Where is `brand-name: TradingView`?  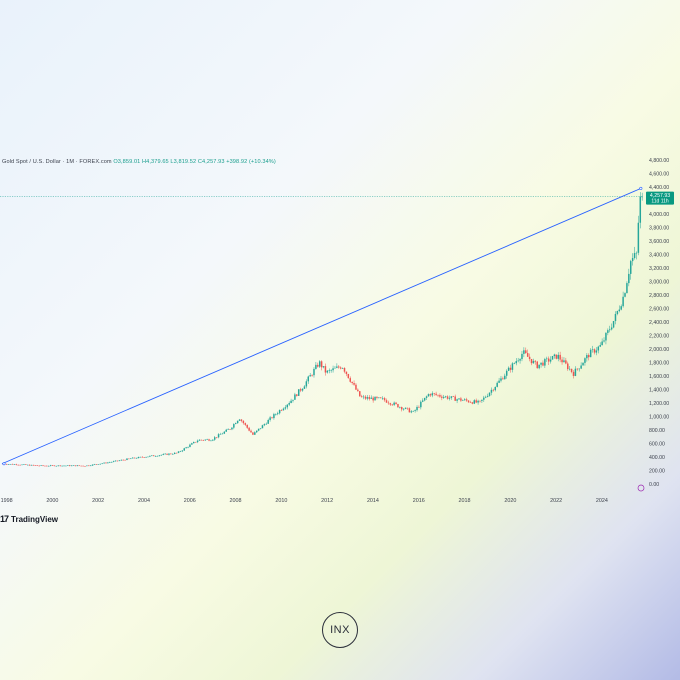 brand-name: TradingView is located at coordinates (34, 519).